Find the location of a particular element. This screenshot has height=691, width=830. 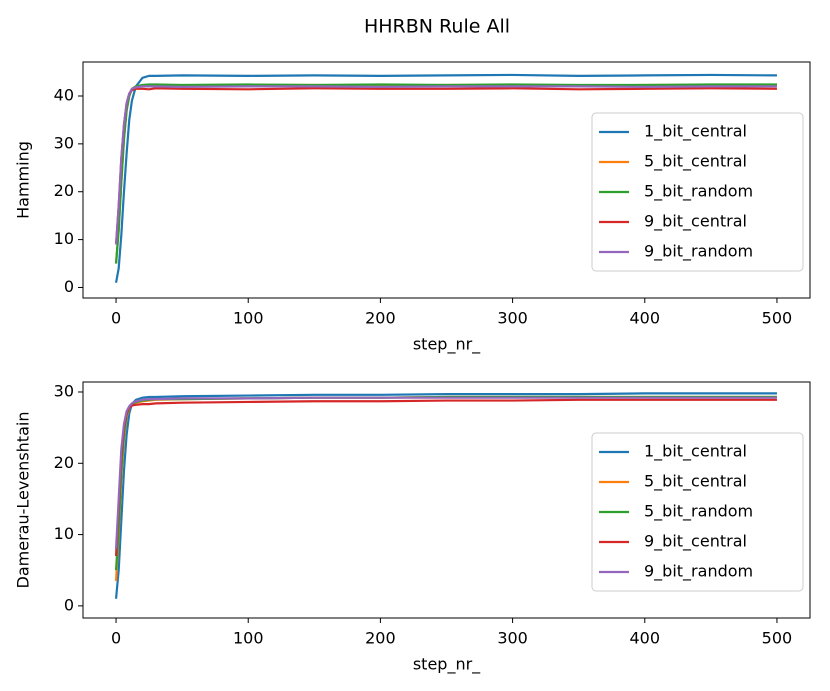

y-axis-label: Damerau-Levenshtain is located at coordinates (23, 500).